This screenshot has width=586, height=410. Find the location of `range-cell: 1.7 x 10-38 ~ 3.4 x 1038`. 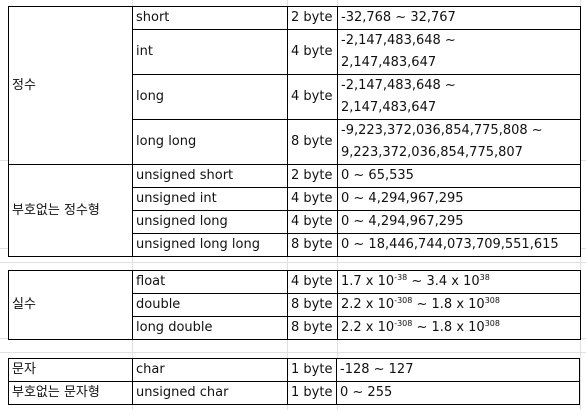

range-cell: 1.7 x 10-38 ~ 3.4 x 1038 is located at coordinates (459, 282).